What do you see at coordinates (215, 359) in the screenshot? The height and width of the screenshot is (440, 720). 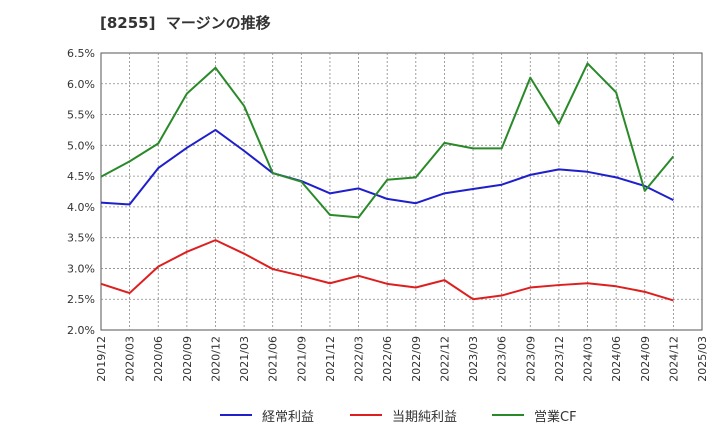 I see `x-tick-label: 2020/12` at bounding box center [215, 359].